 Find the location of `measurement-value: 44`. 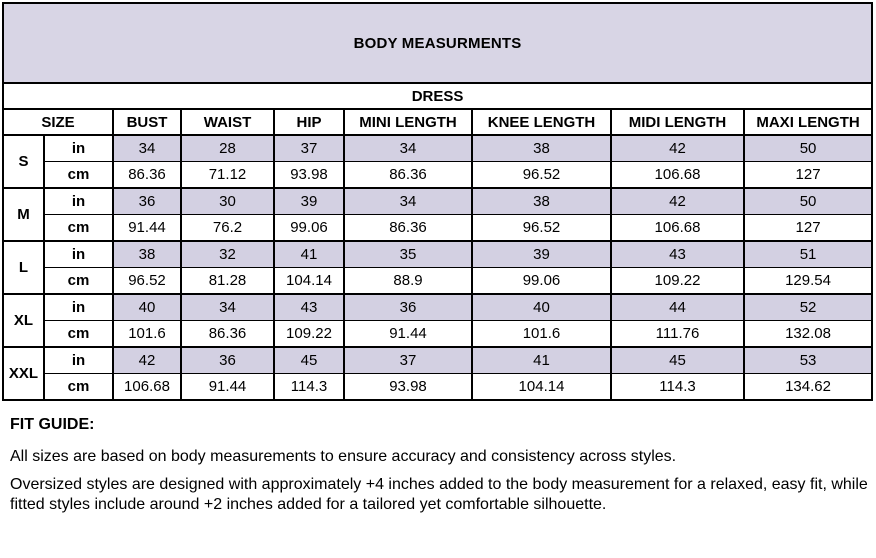

measurement-value: 44 is located at coordinates (677, 307).